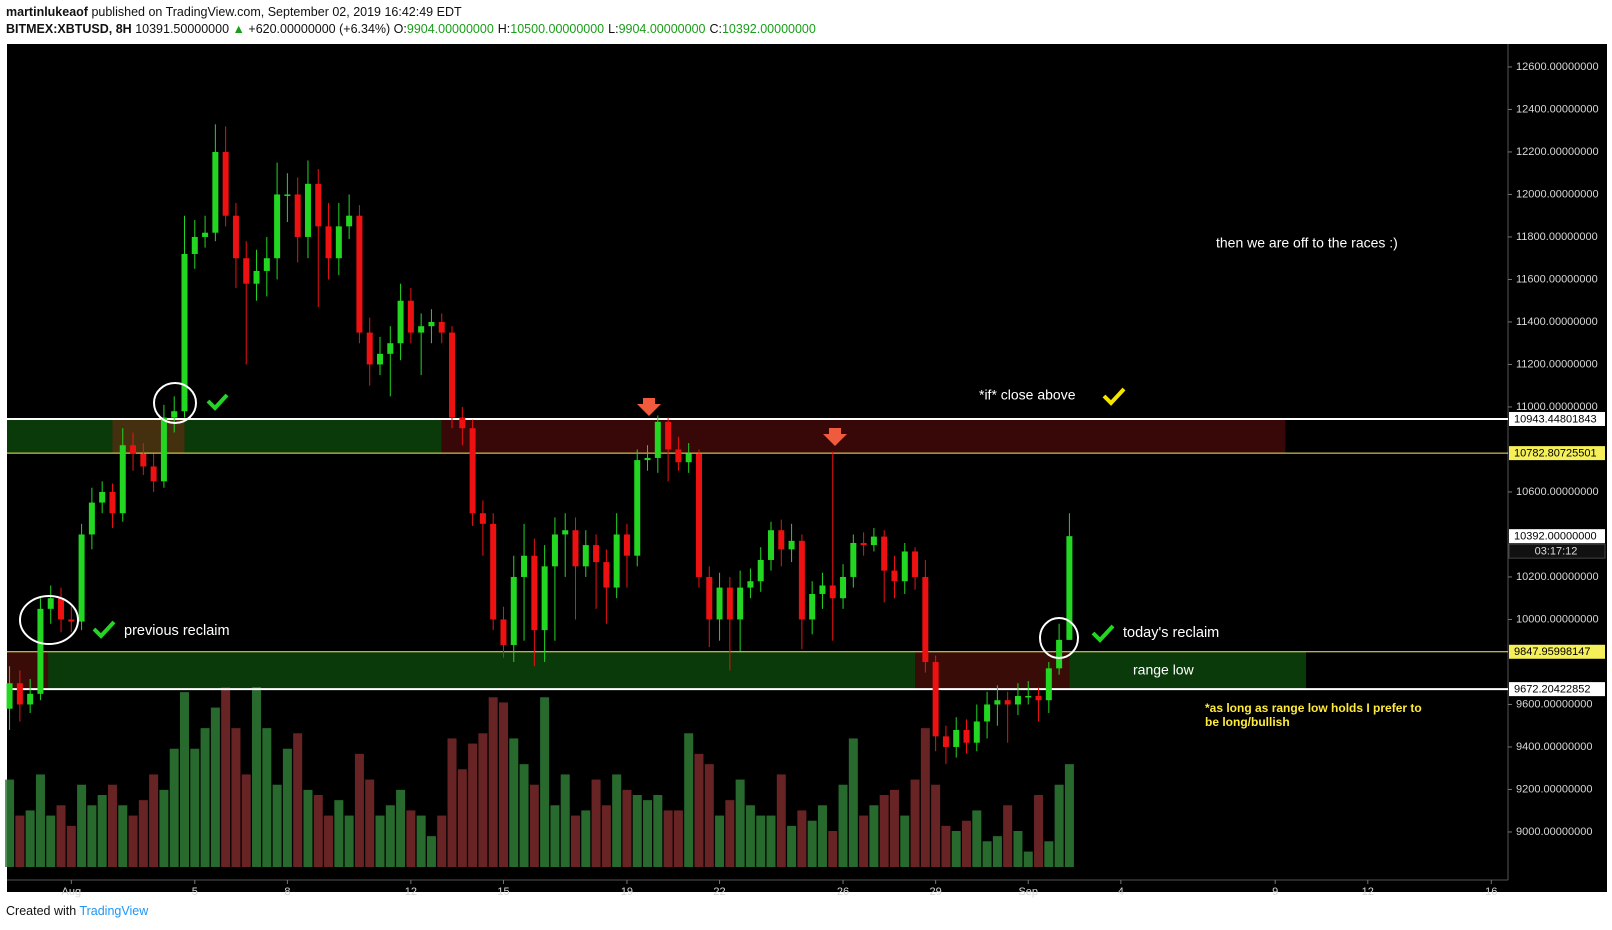  What do you see at coordinates (1557, 279) in the screenshot?
I see `y-tick-label: 11600.00000000` at bounding box center [1557, 279].